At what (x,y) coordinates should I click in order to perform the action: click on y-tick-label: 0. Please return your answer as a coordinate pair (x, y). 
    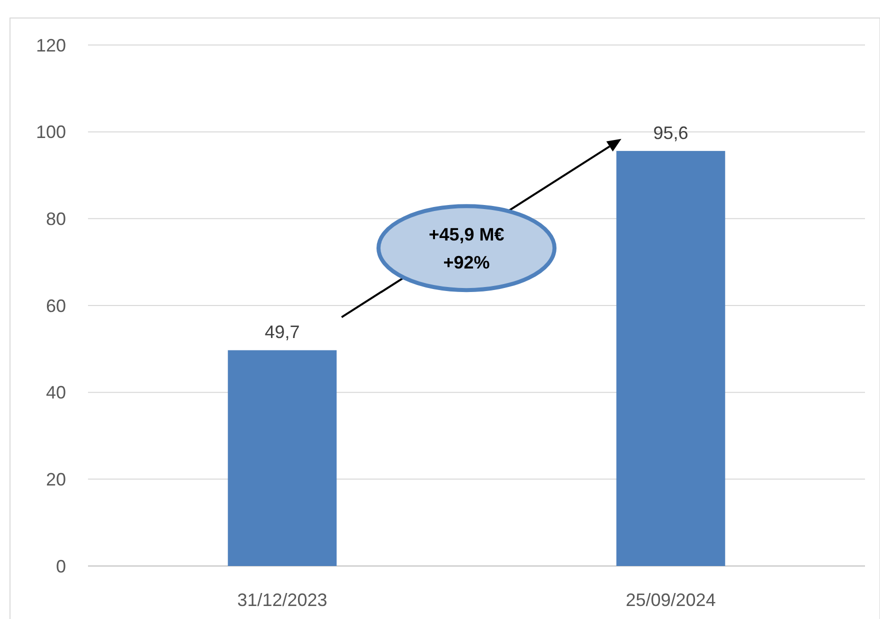
    Looking at the image, I should click on (61, 566).